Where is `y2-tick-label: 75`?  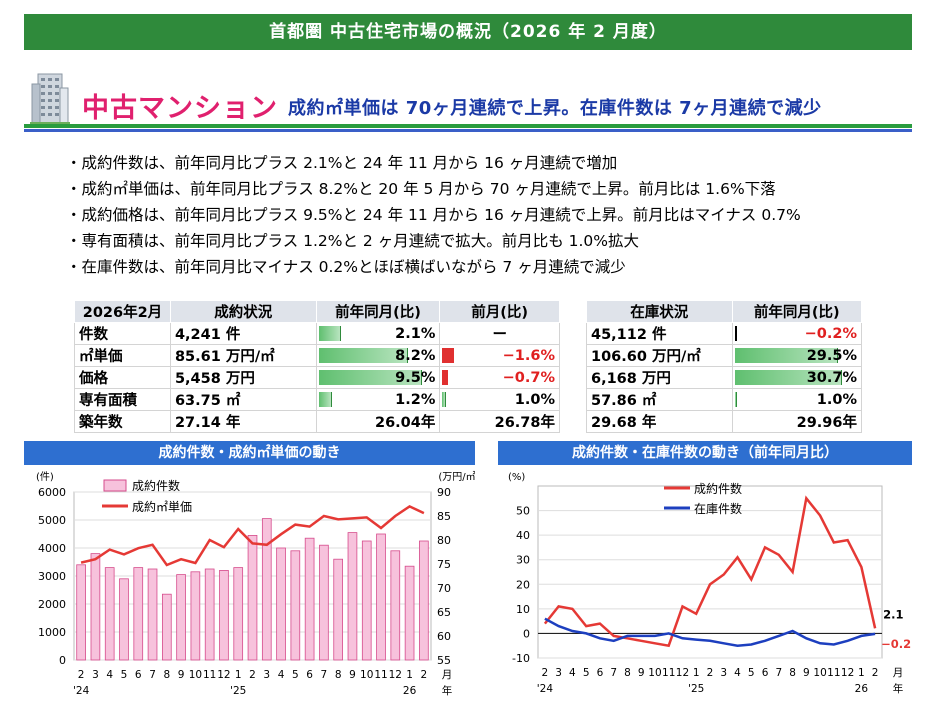 y2-tick-label: 75 is located at coordinates (444, 564).